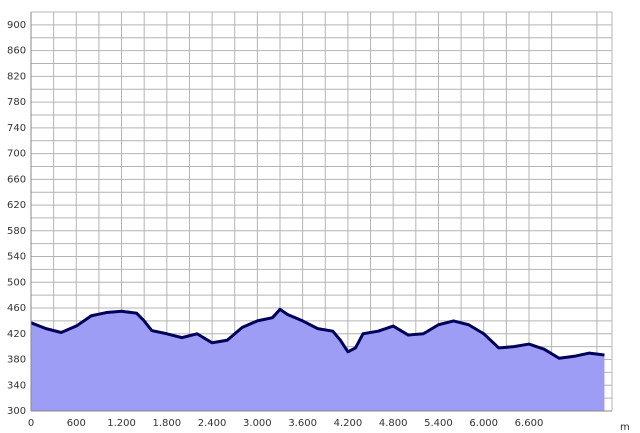  What do you see at coordinates (16, 25) in the screenshot?
I see `y-tick-label: 900` at bounding box center [16, 25].